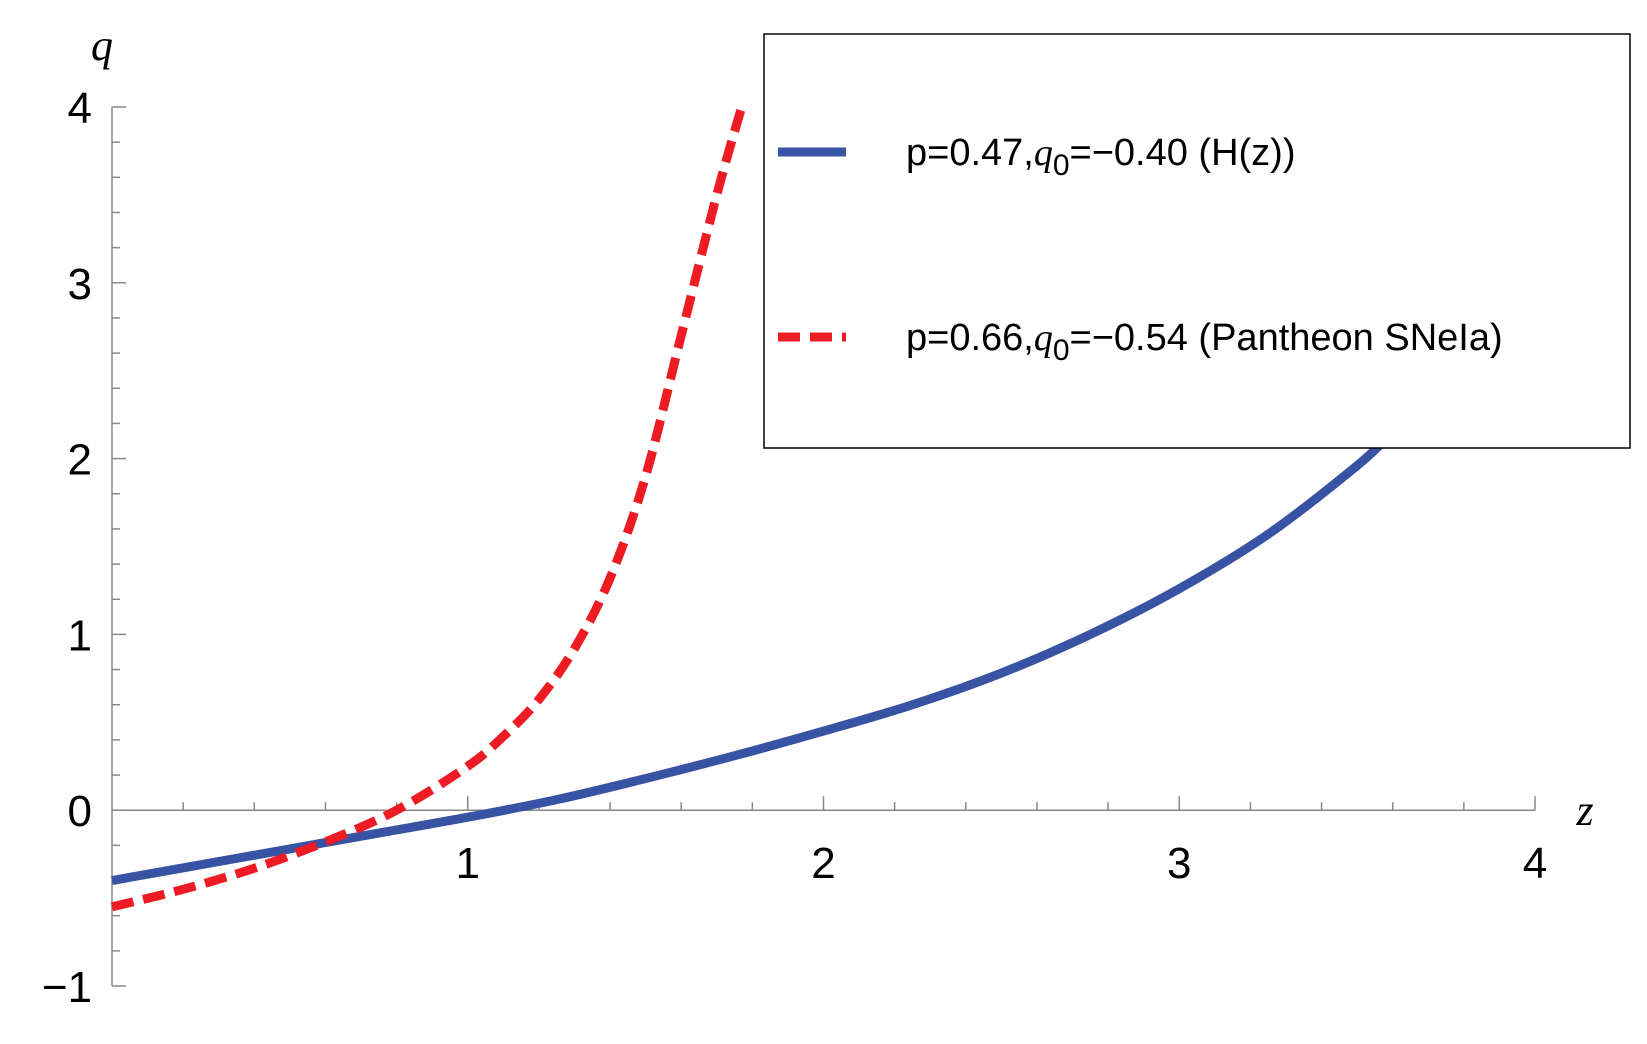 This screenshot has height=1044, width=1647. What do you see at coordinates (823, 863) in the screenshot?
I see `x-tick-label: 2` at bounding box center [823, 863].